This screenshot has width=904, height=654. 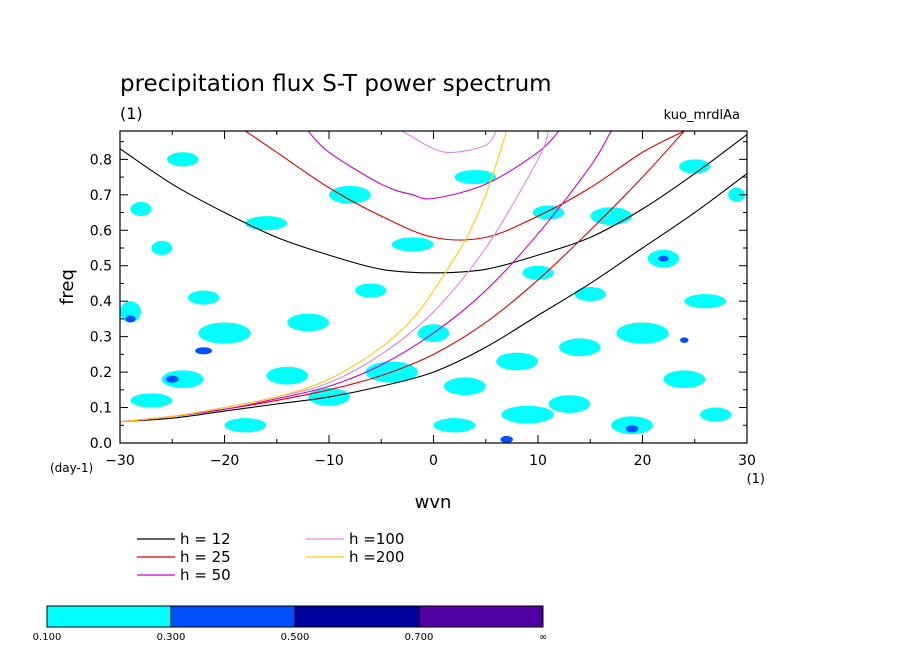 I want to click on experiment-label: kuo_mrdlAa, so click(x=702, y=115).